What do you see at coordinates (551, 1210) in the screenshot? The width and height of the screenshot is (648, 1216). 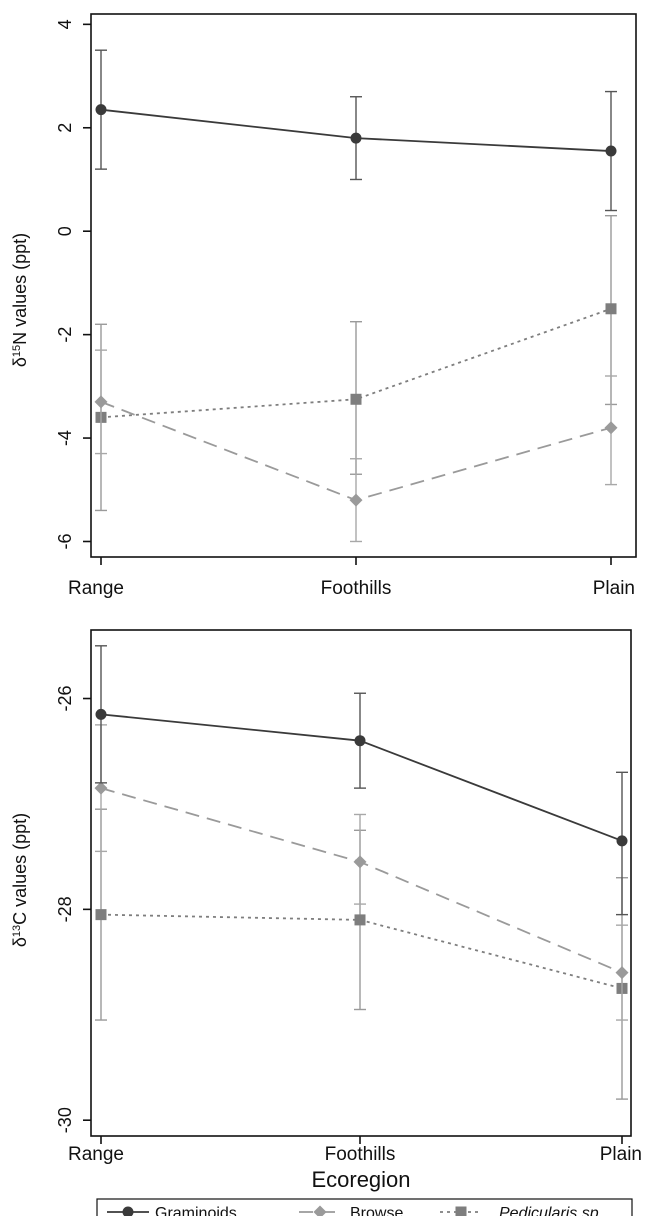 I see `legend-label-2: Pedicularis sp.` at bounding box center [551, 1210].